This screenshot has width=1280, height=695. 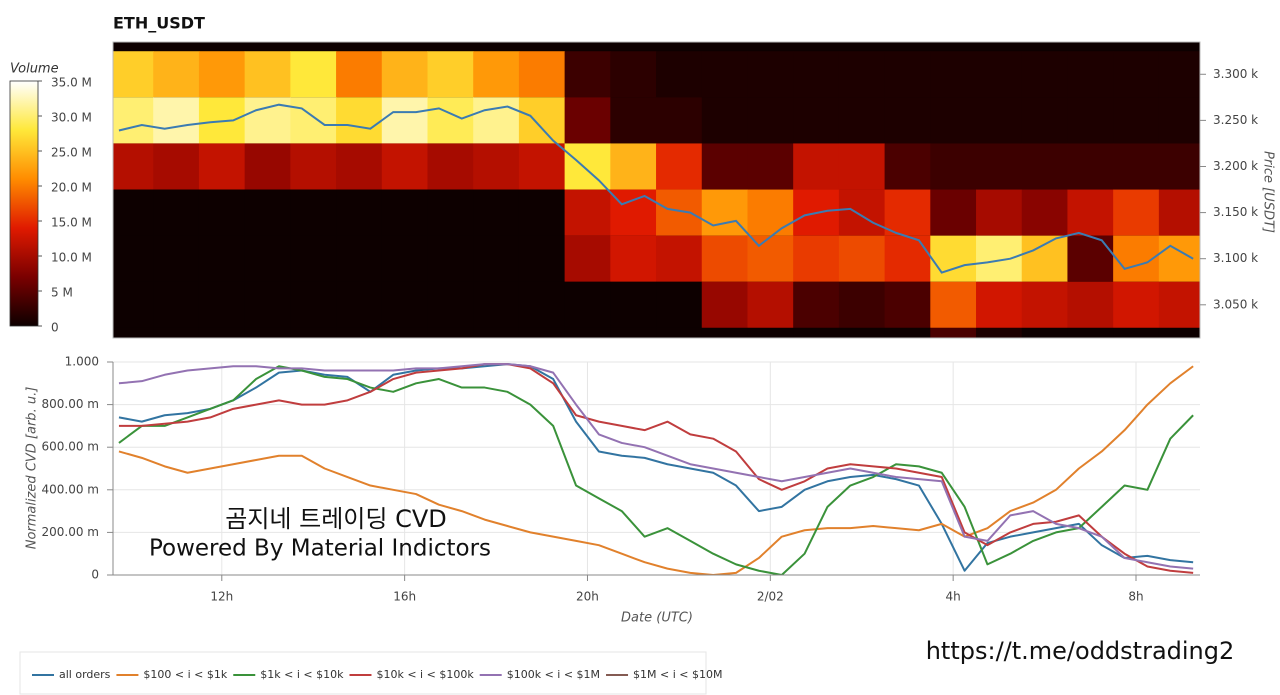 What do you see at coordinates (159, 23) in the screenshot?
I see `chart-title: ETH_USDT` at bounding box center [159, 23].